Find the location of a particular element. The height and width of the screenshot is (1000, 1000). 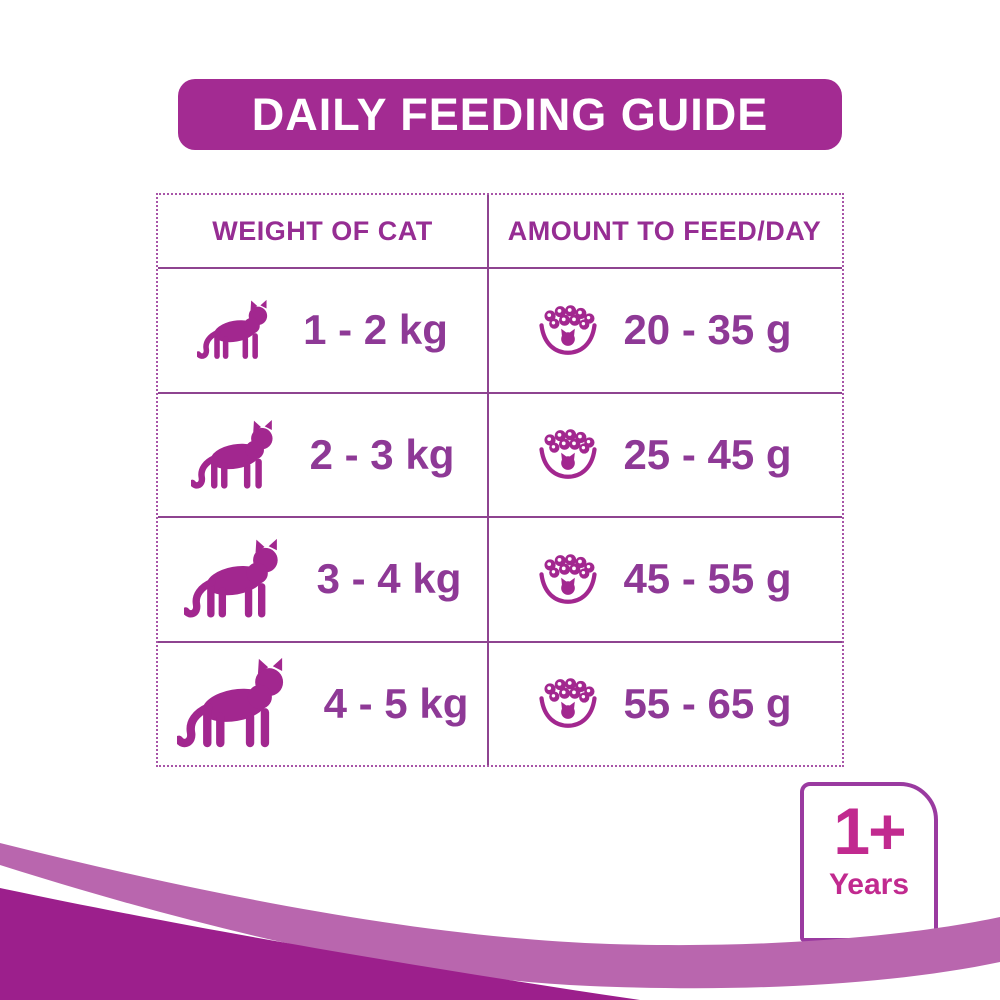

table-row: 2 - 3 kg 25 - 45 g is located at coordinates (500, 454).